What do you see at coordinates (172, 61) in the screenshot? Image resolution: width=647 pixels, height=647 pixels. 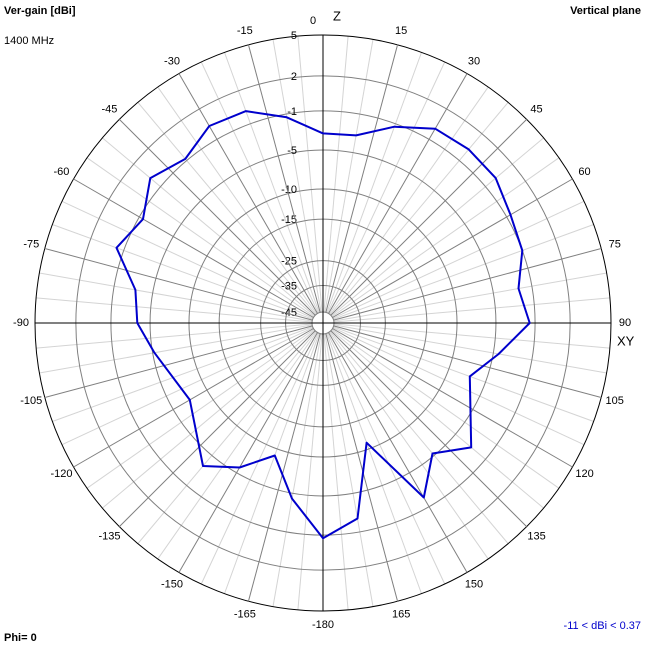 I see `theta-tick-label: -30` at bounding box center [172, 61].